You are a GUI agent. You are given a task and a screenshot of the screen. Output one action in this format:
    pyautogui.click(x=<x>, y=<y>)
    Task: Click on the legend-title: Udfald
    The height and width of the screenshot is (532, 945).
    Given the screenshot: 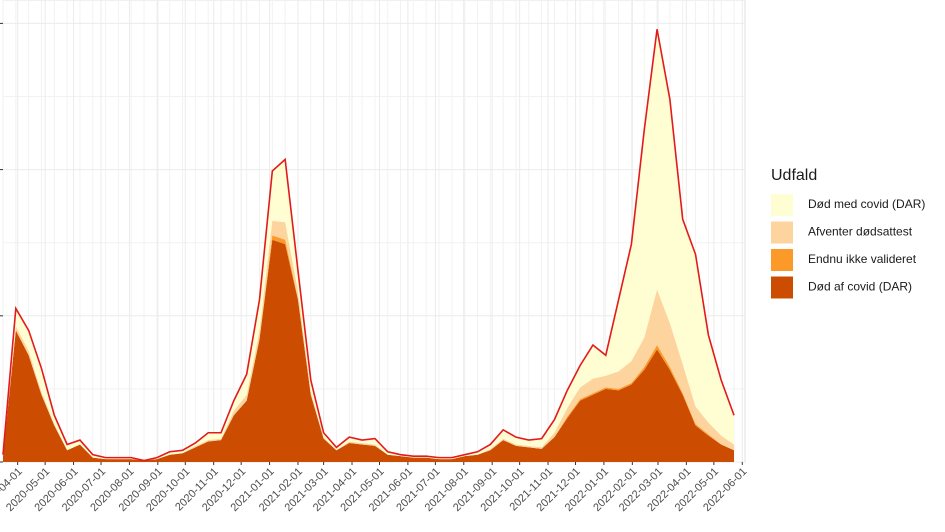 What is the action you would take?
    pyautogui.click(x=794, y=175)
    